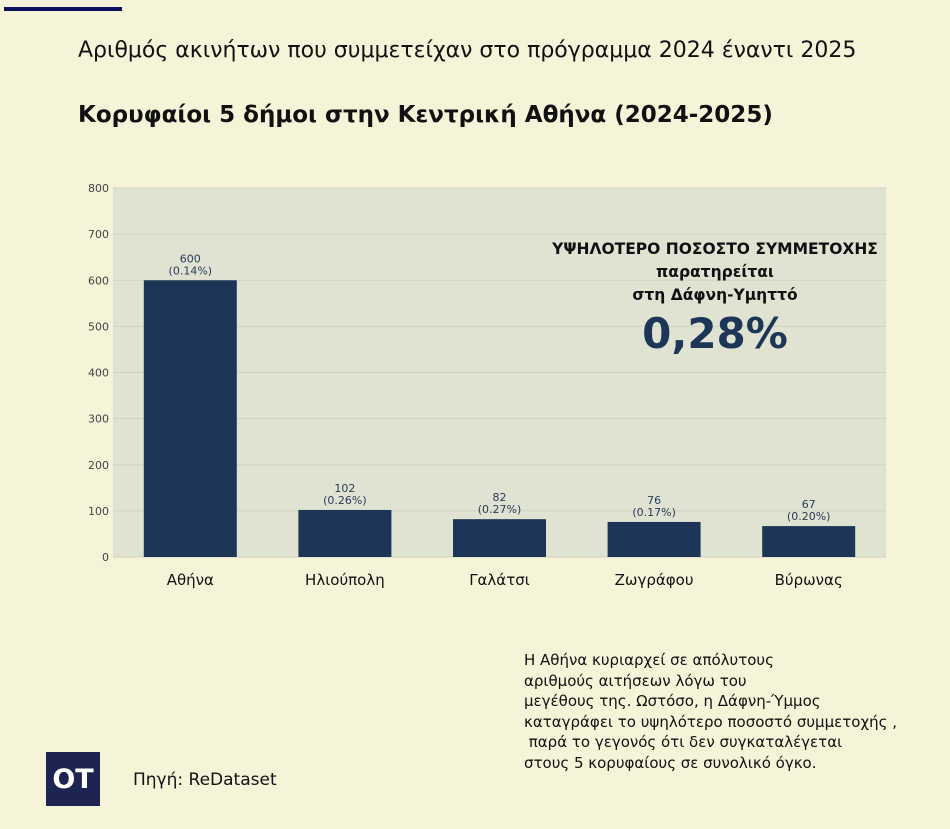 This screenshot has height=829, width=950. What do you see at coordinates (190, 258) in the screenshot?
I see `bar-value-label: 600` at bounding box center [190, 258].